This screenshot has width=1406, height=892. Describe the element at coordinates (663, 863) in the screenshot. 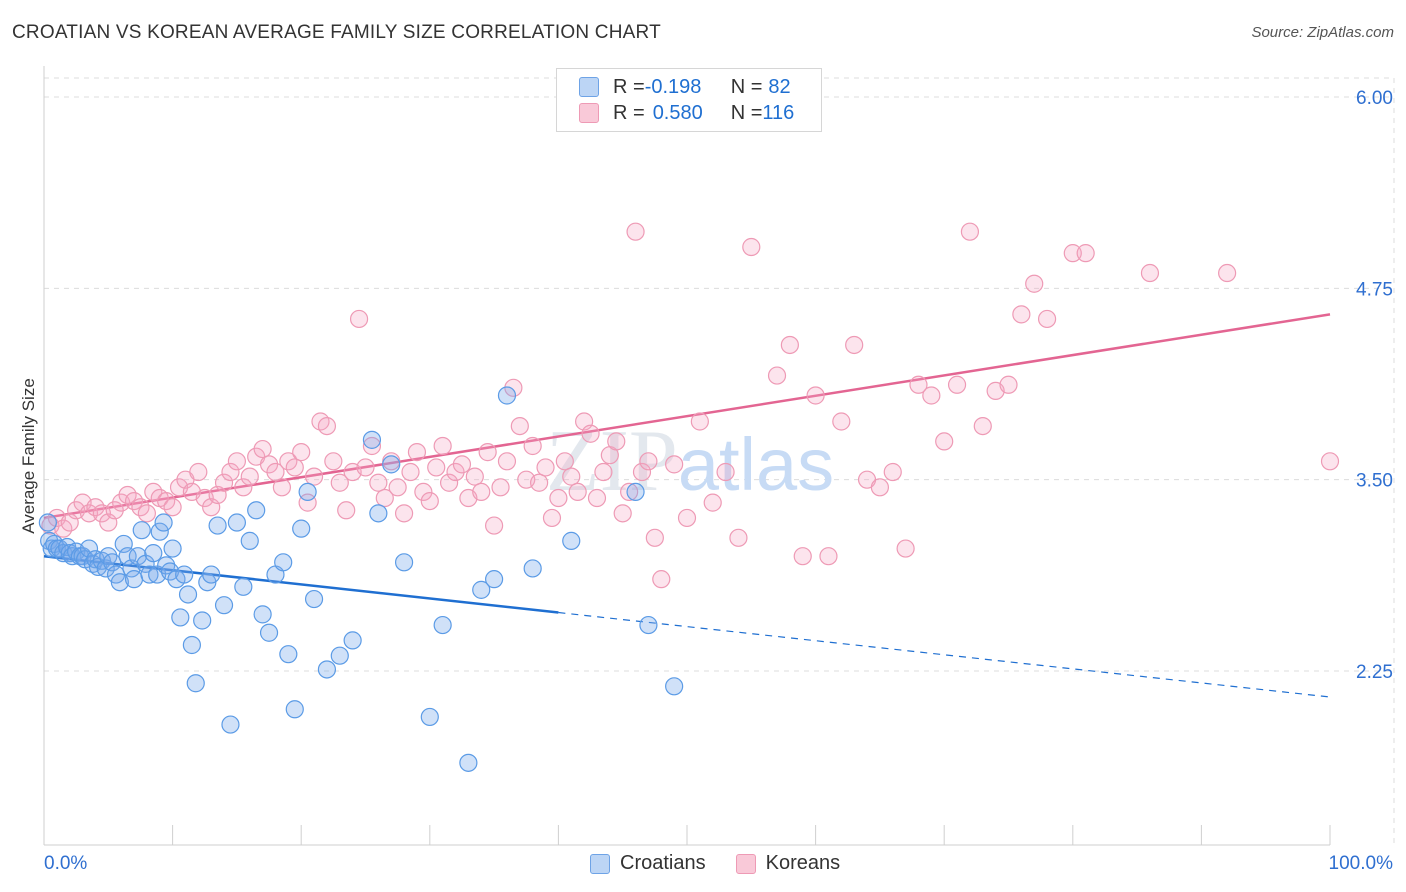

I see `croatians-legend-label: Croatians` at that location.